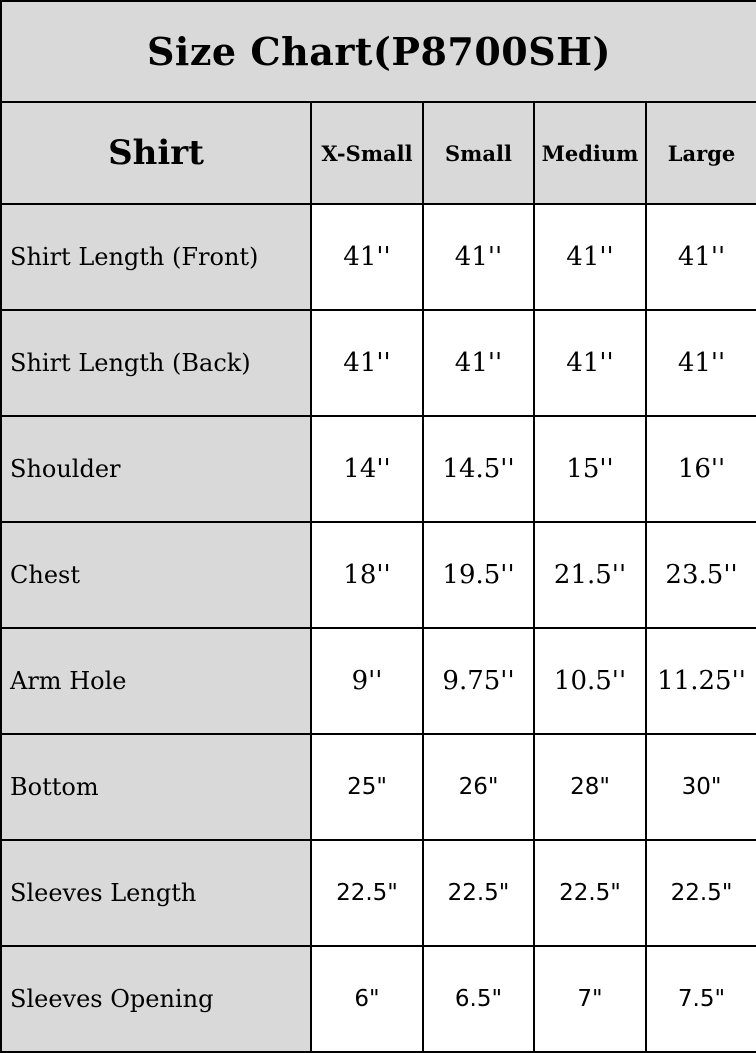  I want to click on value-cell: 18'', so click(367, 575).